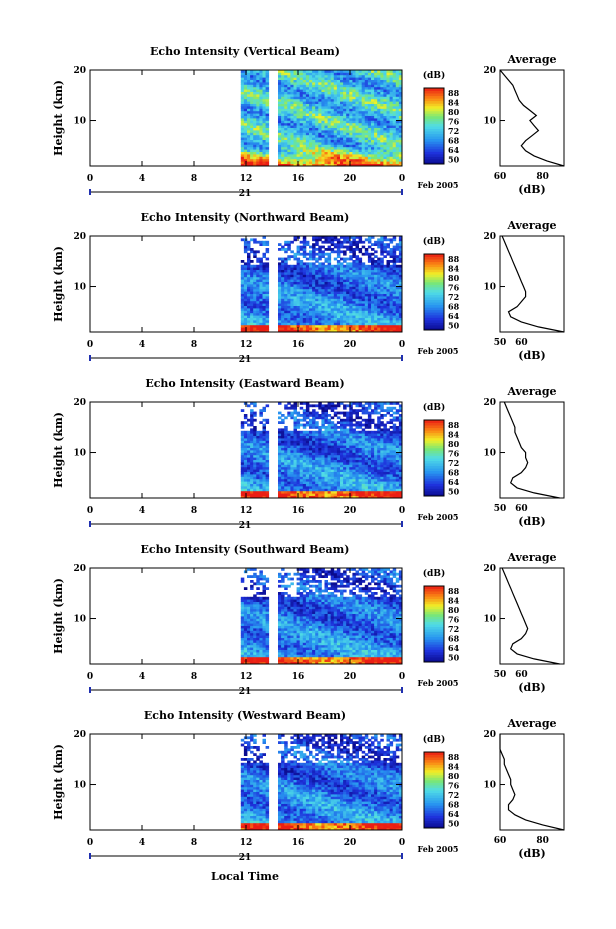  I want to click on colorbar-unit: (dB), so click(434, 241).